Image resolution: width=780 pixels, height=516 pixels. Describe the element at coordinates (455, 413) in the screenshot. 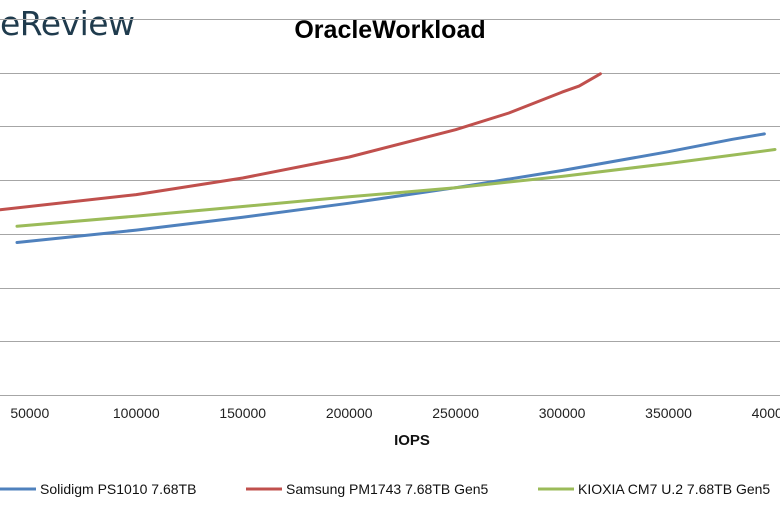

I see `x-tick-label: 250000` at that location.